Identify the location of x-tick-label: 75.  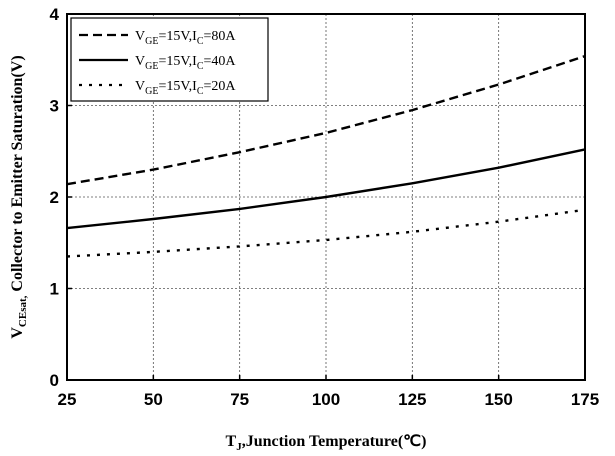
(239, 399).